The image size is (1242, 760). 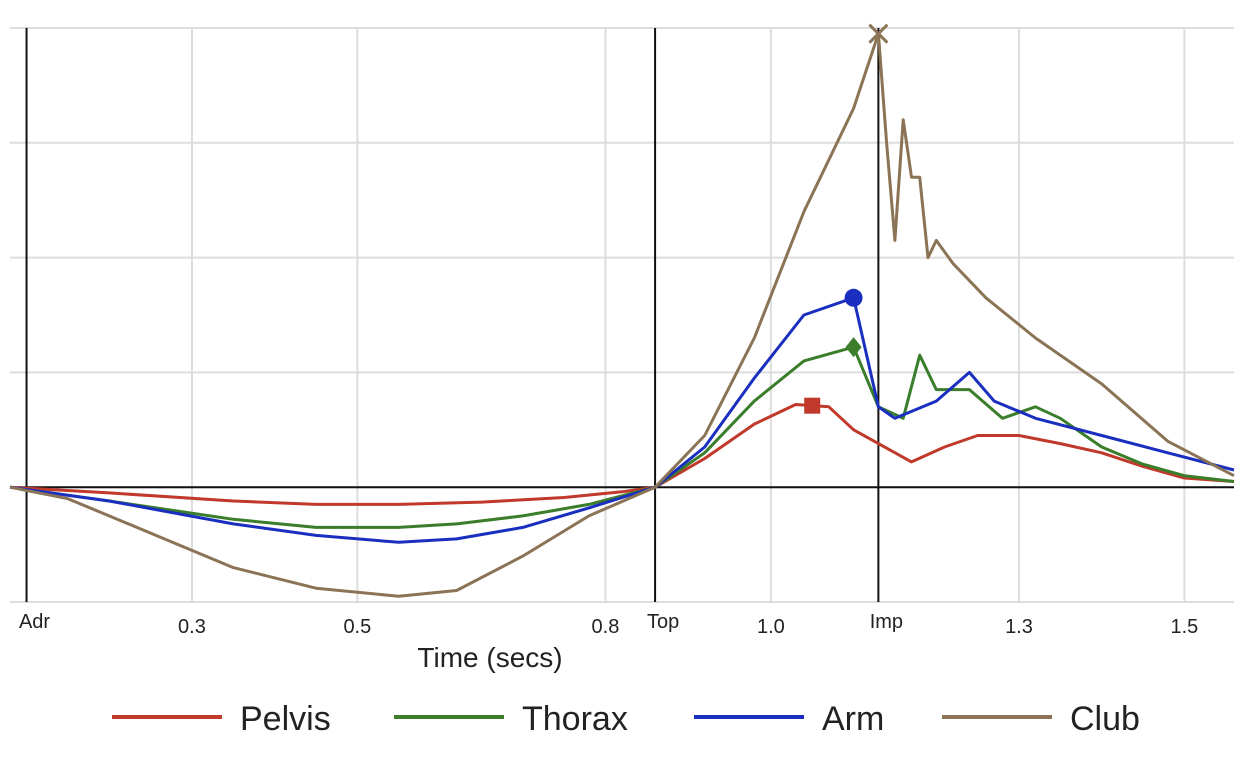 I want to click on event-label-imp: Imp, so click(x=886, y=622).